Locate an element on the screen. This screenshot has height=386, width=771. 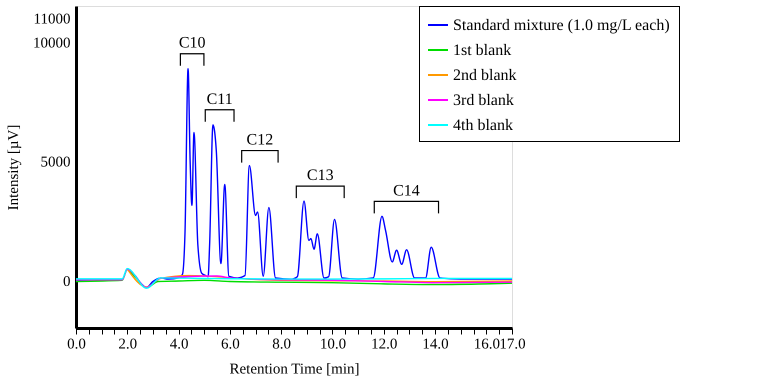
x-tick-label: 16.0 is located at coordinates (487, 344).